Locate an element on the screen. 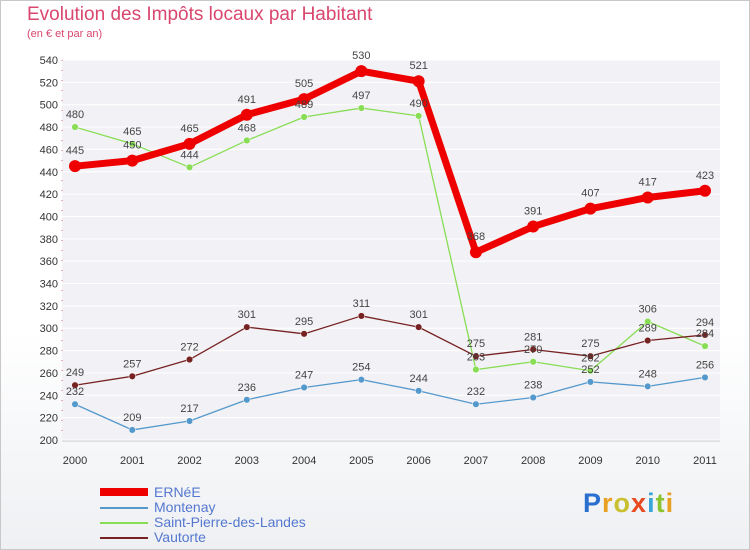  x-tick-label: 2008 is located at coordinates (533, 461).